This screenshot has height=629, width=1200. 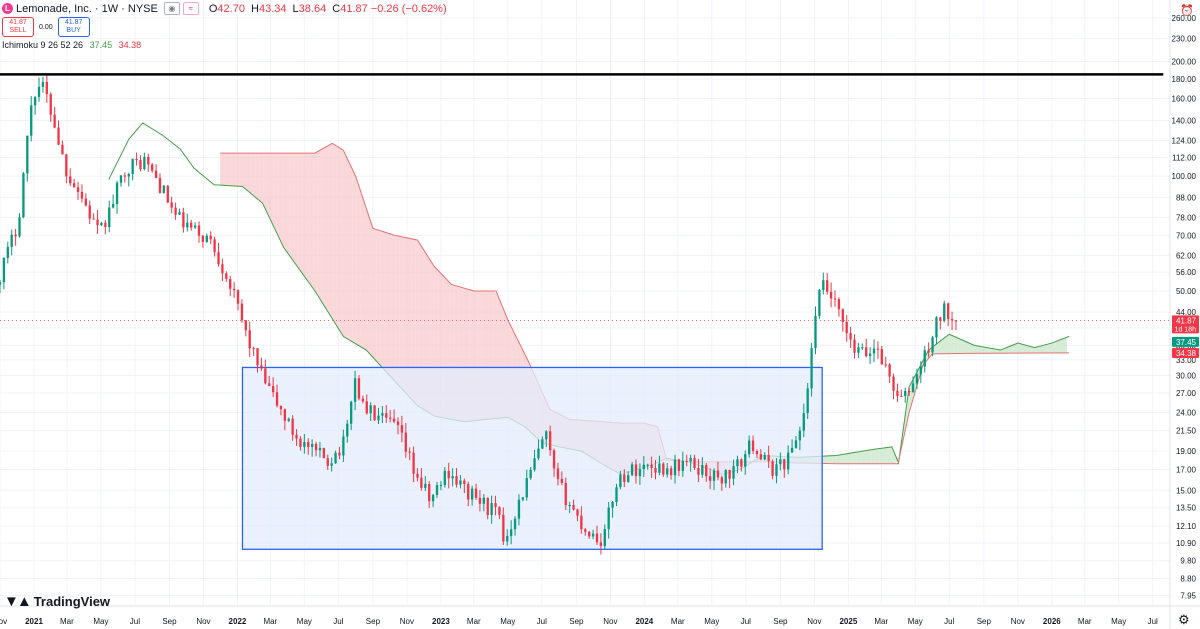 I want to click on y-tick-label: 112.00, so click(x=1184, y=157).